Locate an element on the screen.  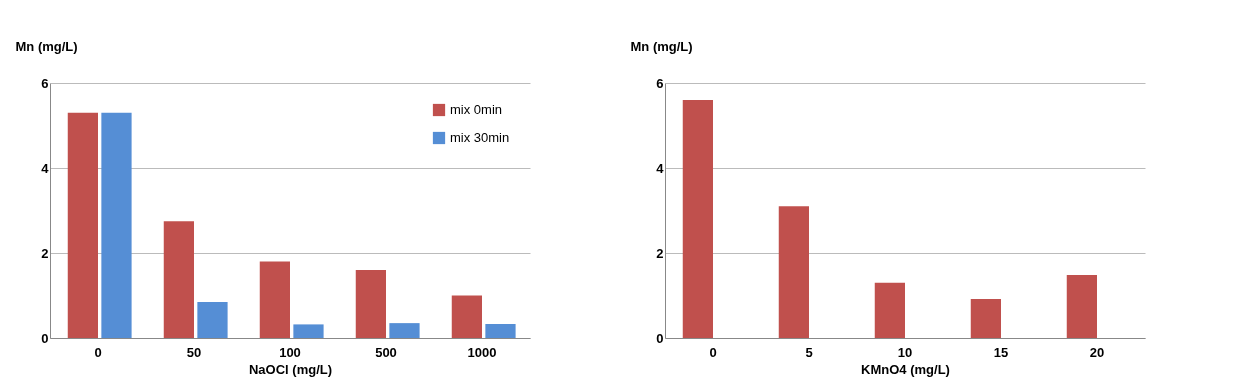
x-tick-label: 5 is located at coordinates (809, 352).